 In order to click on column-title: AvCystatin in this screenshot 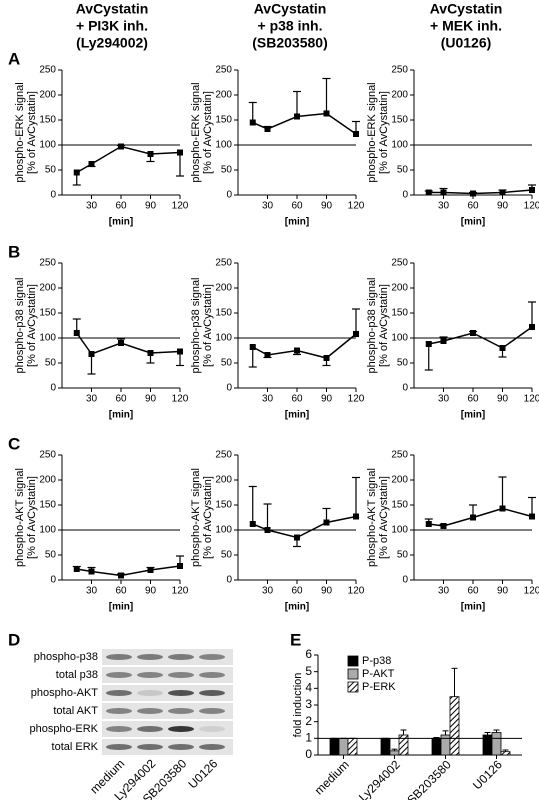, I will do `click(466, 9)`.